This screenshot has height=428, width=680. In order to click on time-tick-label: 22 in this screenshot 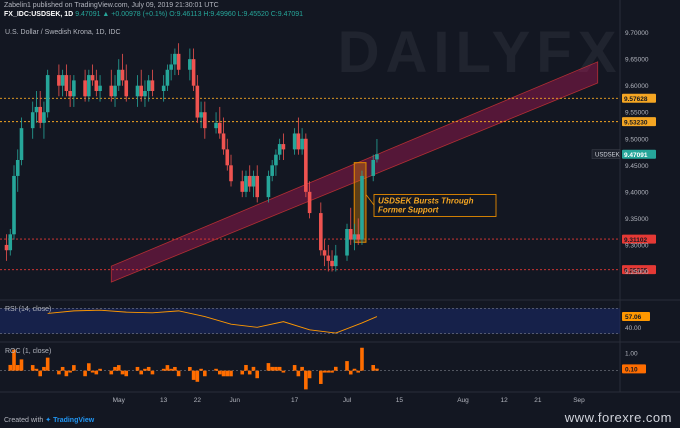, I will do `click(198, 400)`.